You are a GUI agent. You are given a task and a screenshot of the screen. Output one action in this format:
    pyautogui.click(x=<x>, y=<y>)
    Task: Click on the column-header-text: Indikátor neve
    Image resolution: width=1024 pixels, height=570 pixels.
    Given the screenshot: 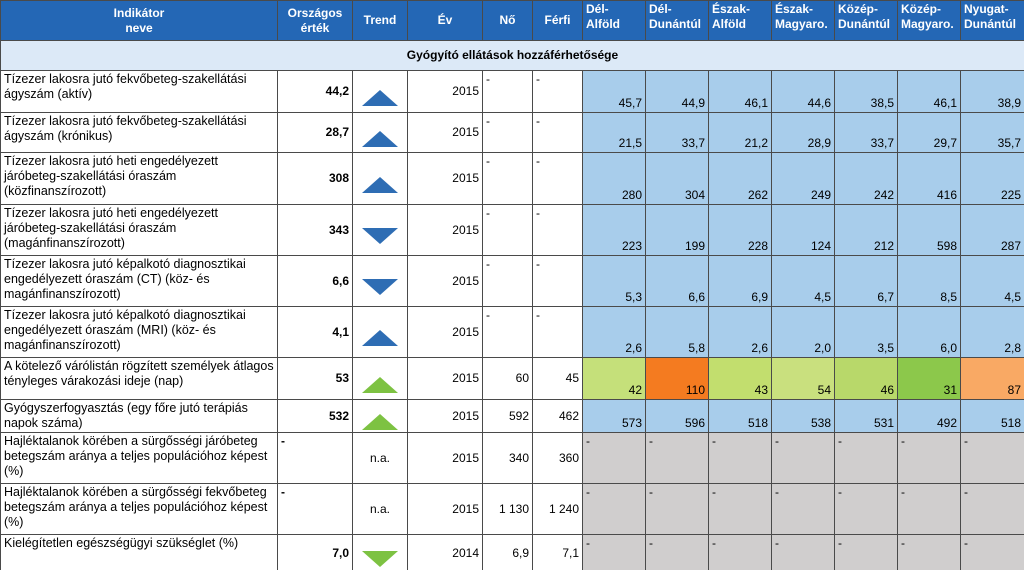 What is the action you would take?
    pyautogui.click(x=139, y=20)
    